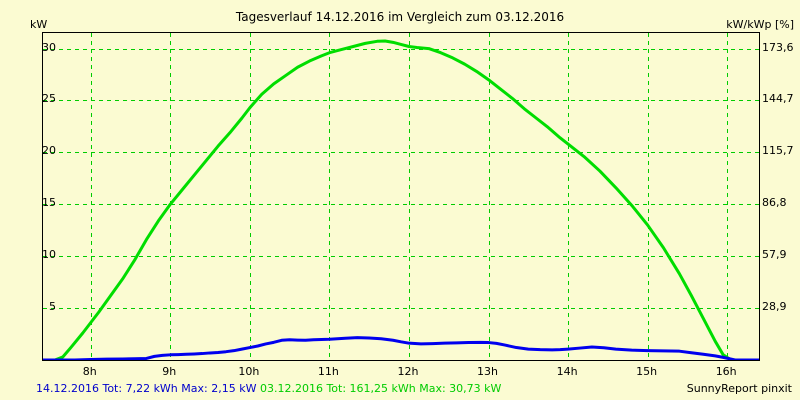  I want to click on legend-item-blue: 14.12.2016 Tot: 7,22 kWh Max: 2,15 kW, so click(146, 388).